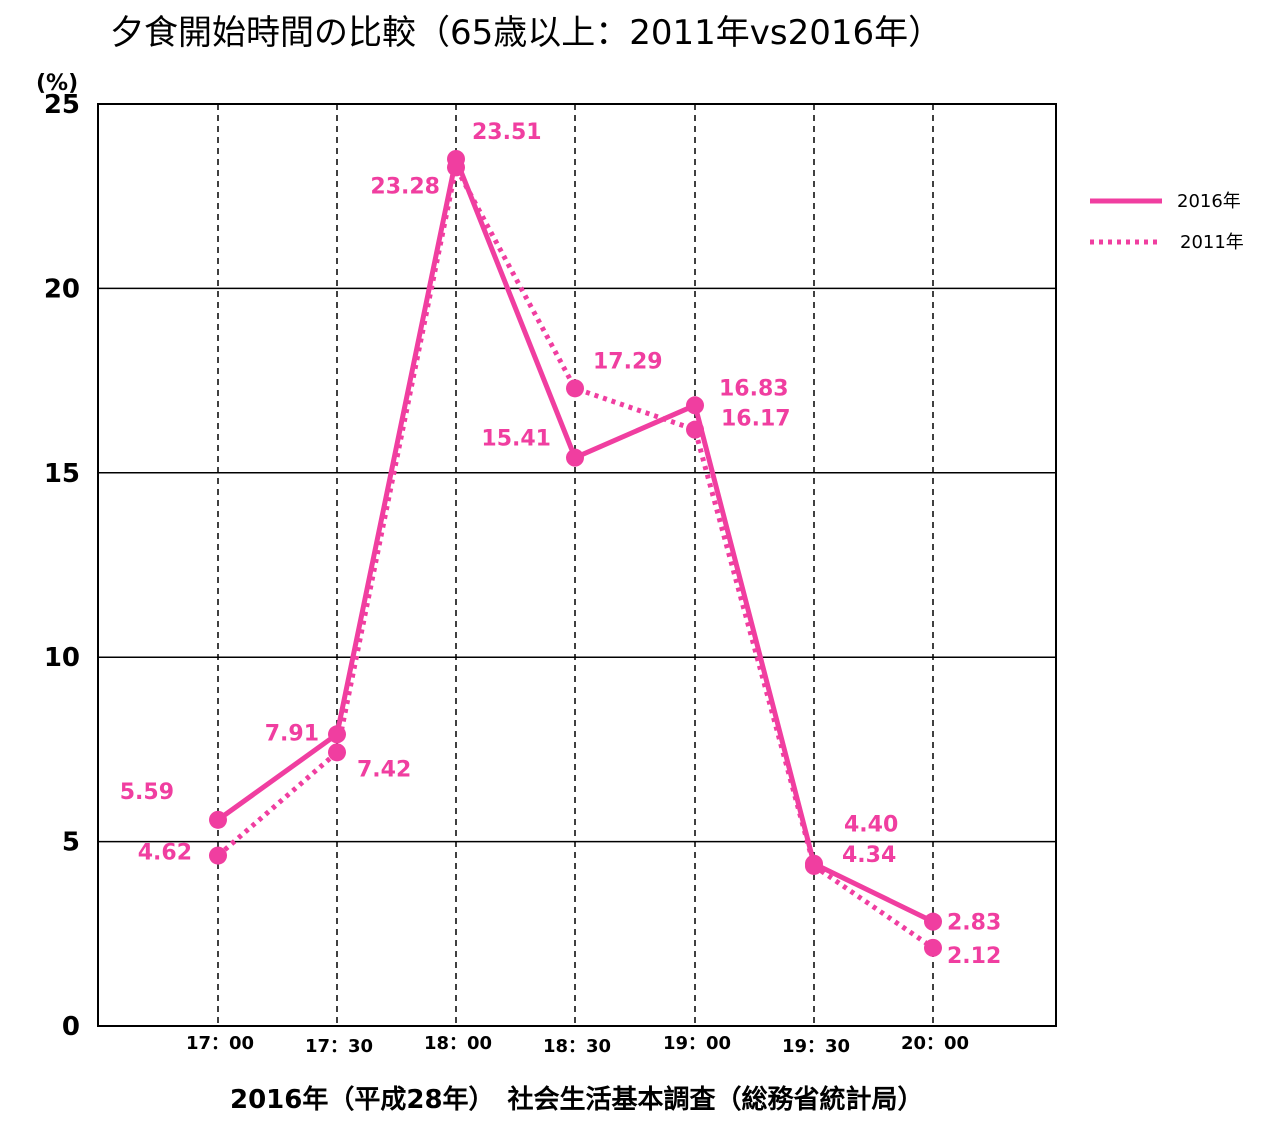  I want to click on source-caption: 2016年（平成28年） 社会生活基本調査（総務省統計局）, so click(577, 1099).